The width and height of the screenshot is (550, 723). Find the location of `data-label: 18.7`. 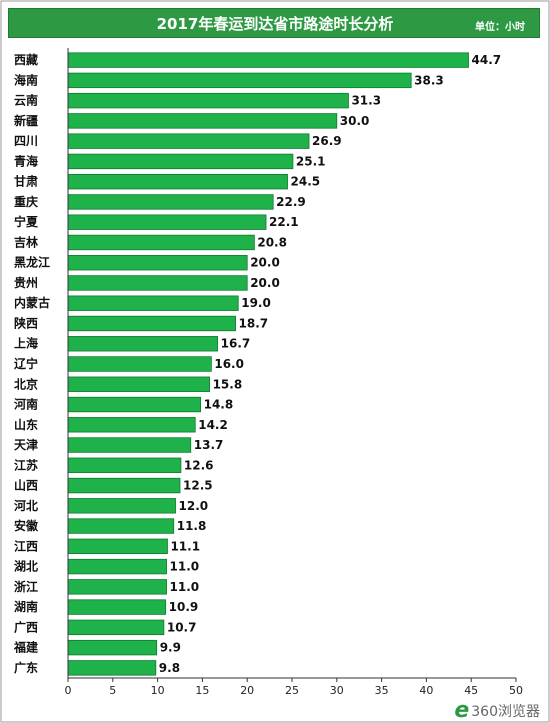

data-label: 18.7 is located at coordinates (254, 323).